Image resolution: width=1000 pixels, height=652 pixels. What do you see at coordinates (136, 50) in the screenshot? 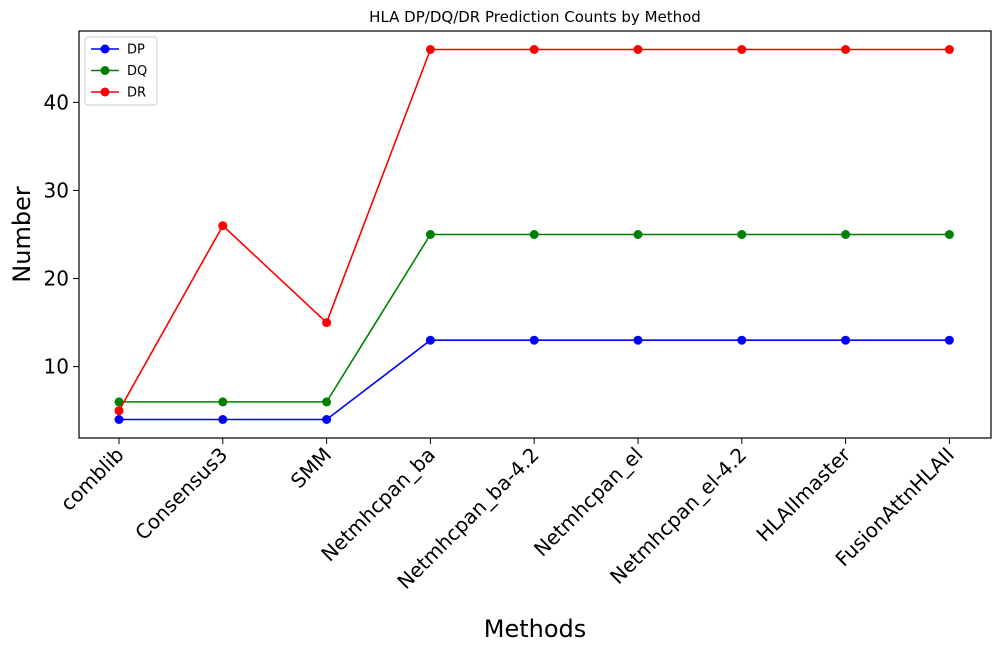
I see `legend-label: DP` at bounding box center [136, 50].